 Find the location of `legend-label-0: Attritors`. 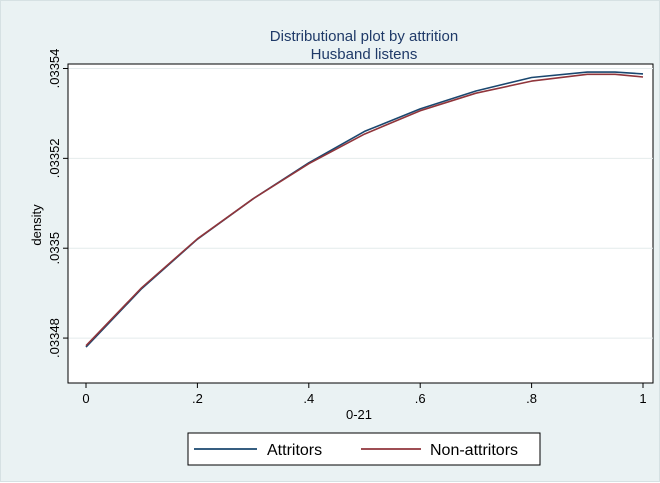

legend-label-0: Attritors is located at coordinates (294, 450).